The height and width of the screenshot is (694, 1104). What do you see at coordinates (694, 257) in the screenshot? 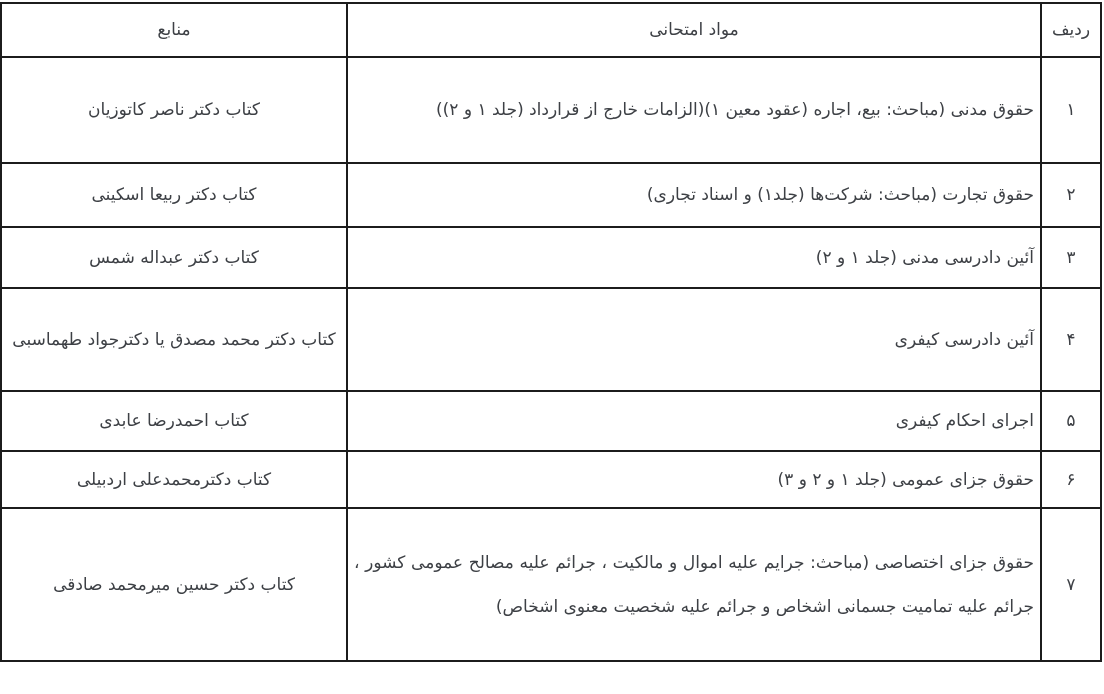
I see `exam-material-cell: آئین دادرسی مدنی (جلد ۱ و ۲)` at bounding box center [694, 257].